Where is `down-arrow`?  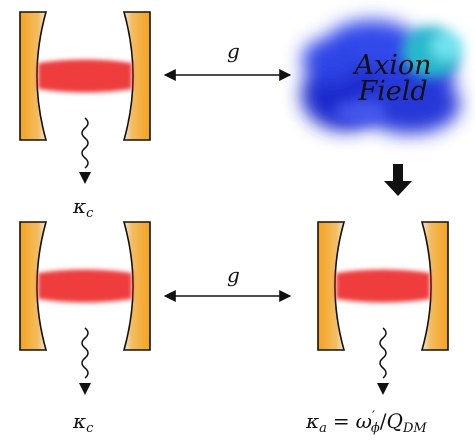
down-arrow is located at coordinates (398, 180).